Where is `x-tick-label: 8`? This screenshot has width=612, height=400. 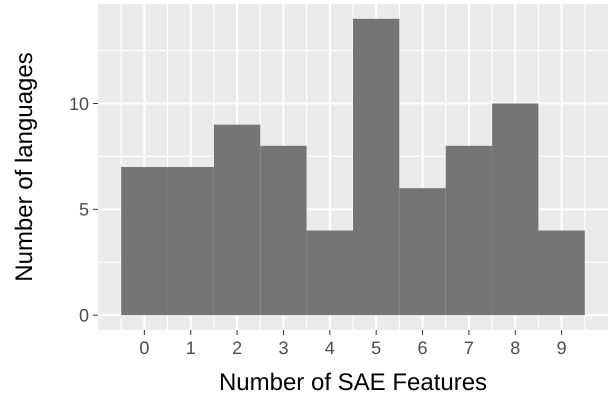 x-tick-label: 8 is located at coordinates (515, 348).